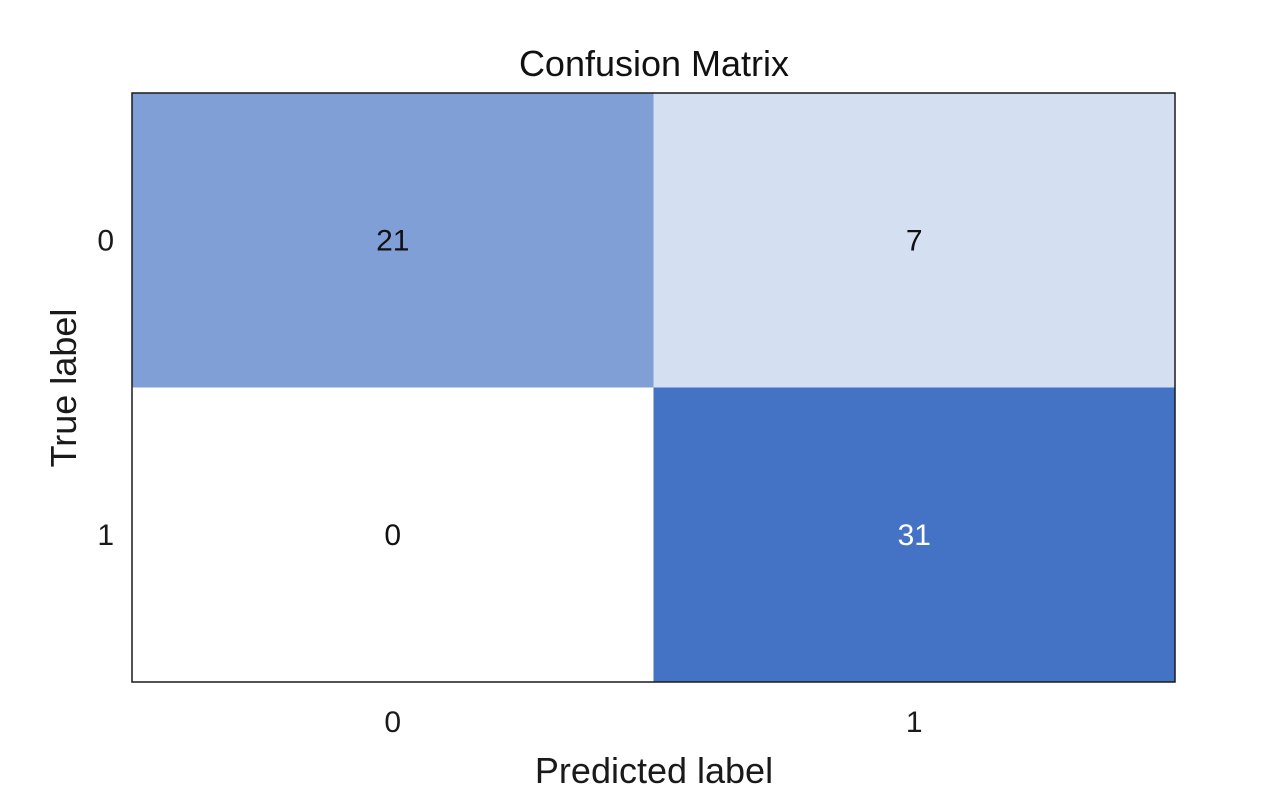  What do you see at coordinates (105, 535) in the screenshot?
I see `y-tick-label-1: 1` at bounding box center [105, 535].